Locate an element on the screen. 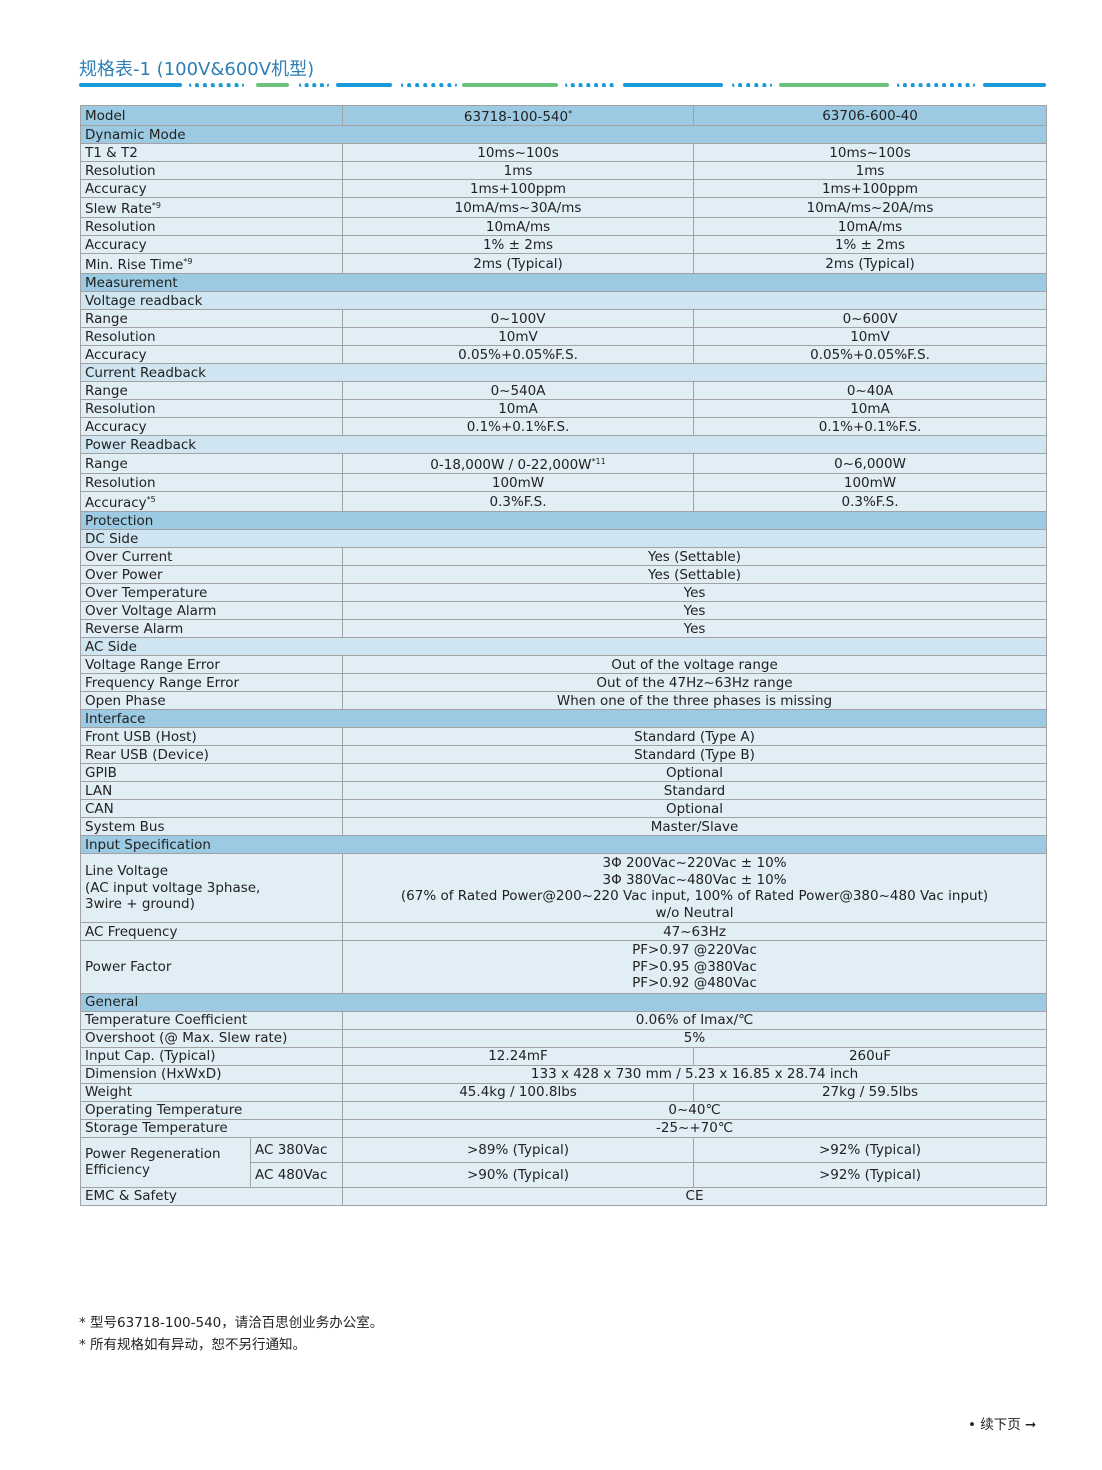 The height and width of the screenshot is (1470, 1102). label-text: Range is located at coordinates (106, 318).